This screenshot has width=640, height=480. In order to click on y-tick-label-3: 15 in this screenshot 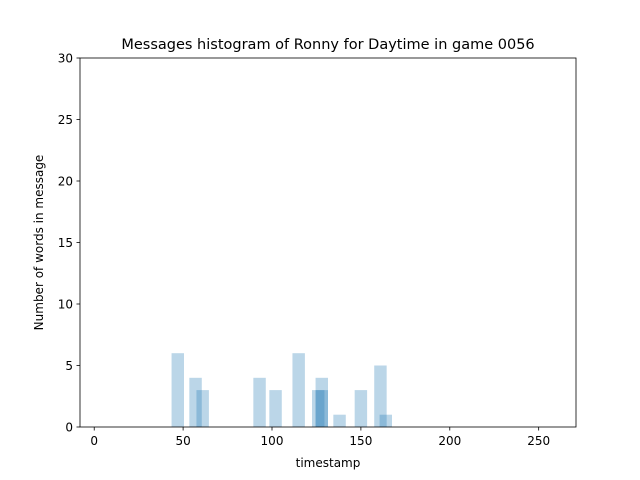, I will do `click(65, 243)`.